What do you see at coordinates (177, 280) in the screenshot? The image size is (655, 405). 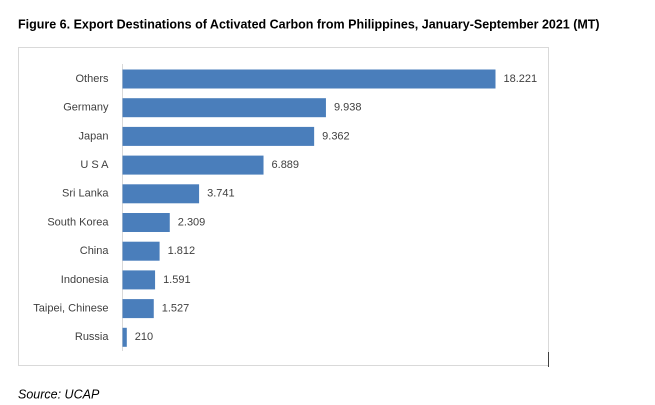 I see `data-label: 1.591` at bounding box center [177, 280].